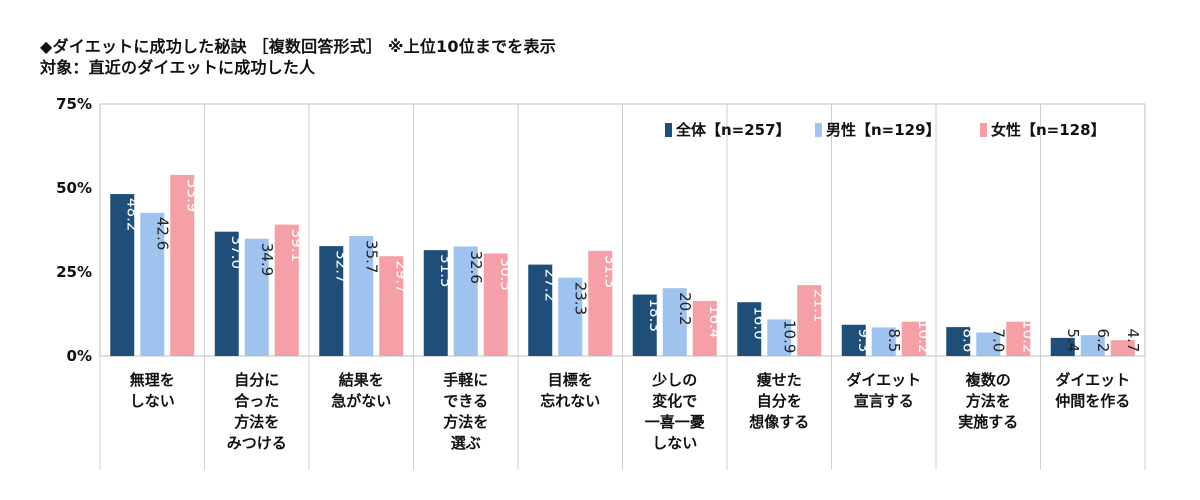  I want to click on bar-value-label: 18.3, so click(655, 315).